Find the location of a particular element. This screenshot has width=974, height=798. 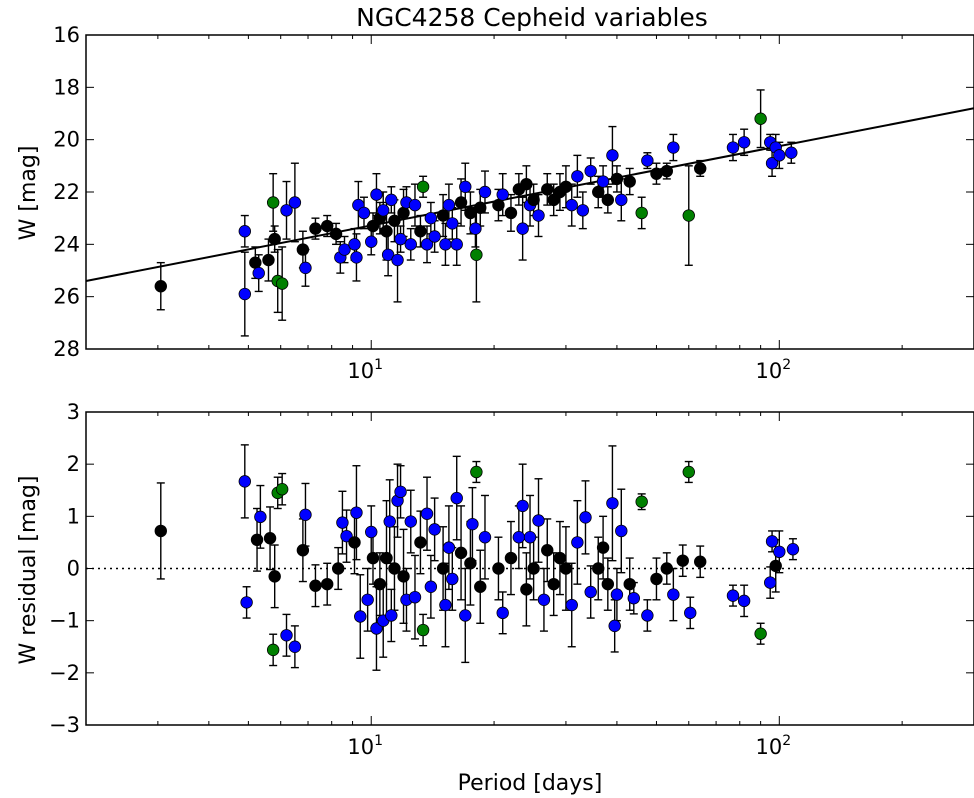

y-tick-label: −1 is located at coordinates (64, 621).